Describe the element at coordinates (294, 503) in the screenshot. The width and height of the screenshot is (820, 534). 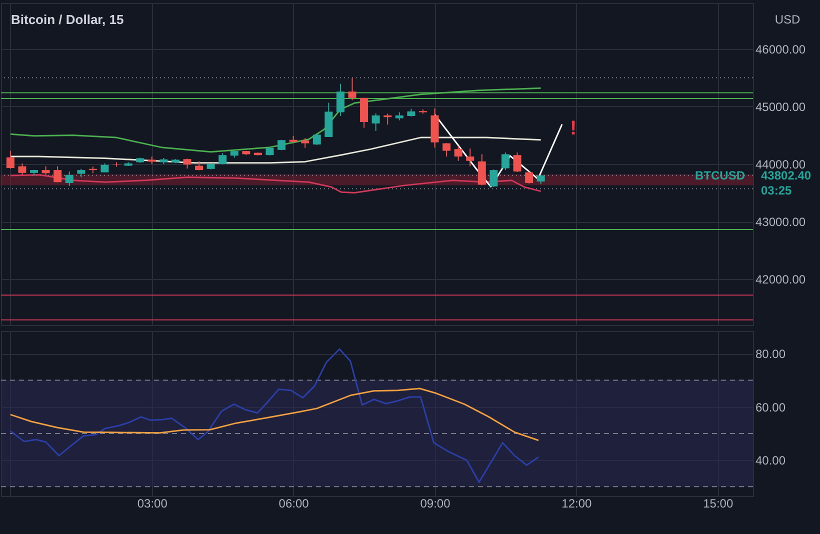
I see `x-tick-label: 06:00` at that location.